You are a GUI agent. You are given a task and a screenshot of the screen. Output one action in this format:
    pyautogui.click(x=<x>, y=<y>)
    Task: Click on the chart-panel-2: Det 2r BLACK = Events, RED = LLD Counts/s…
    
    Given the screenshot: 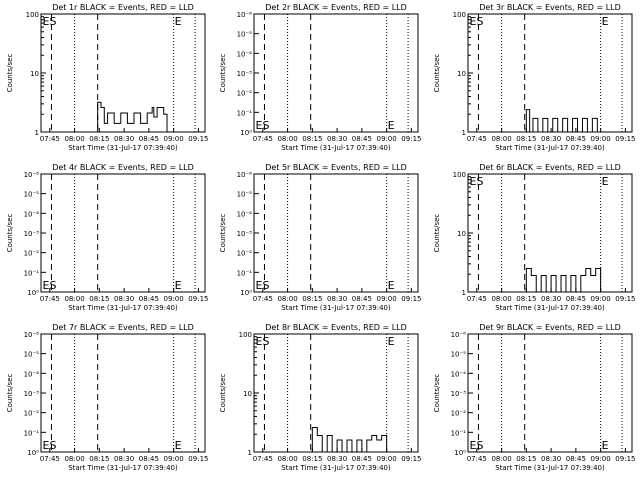 What is the action you would take?
    pyautogui.click(x=320, y=77)
    